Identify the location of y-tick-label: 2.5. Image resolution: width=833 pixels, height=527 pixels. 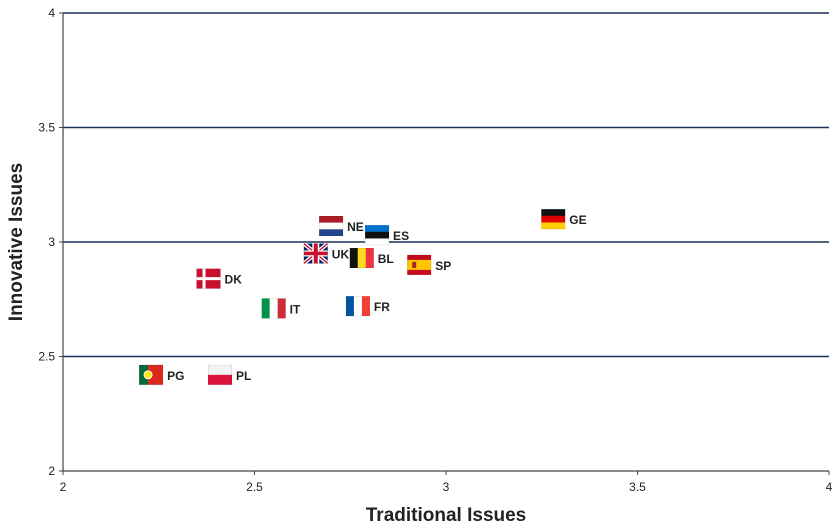
(46, 357).